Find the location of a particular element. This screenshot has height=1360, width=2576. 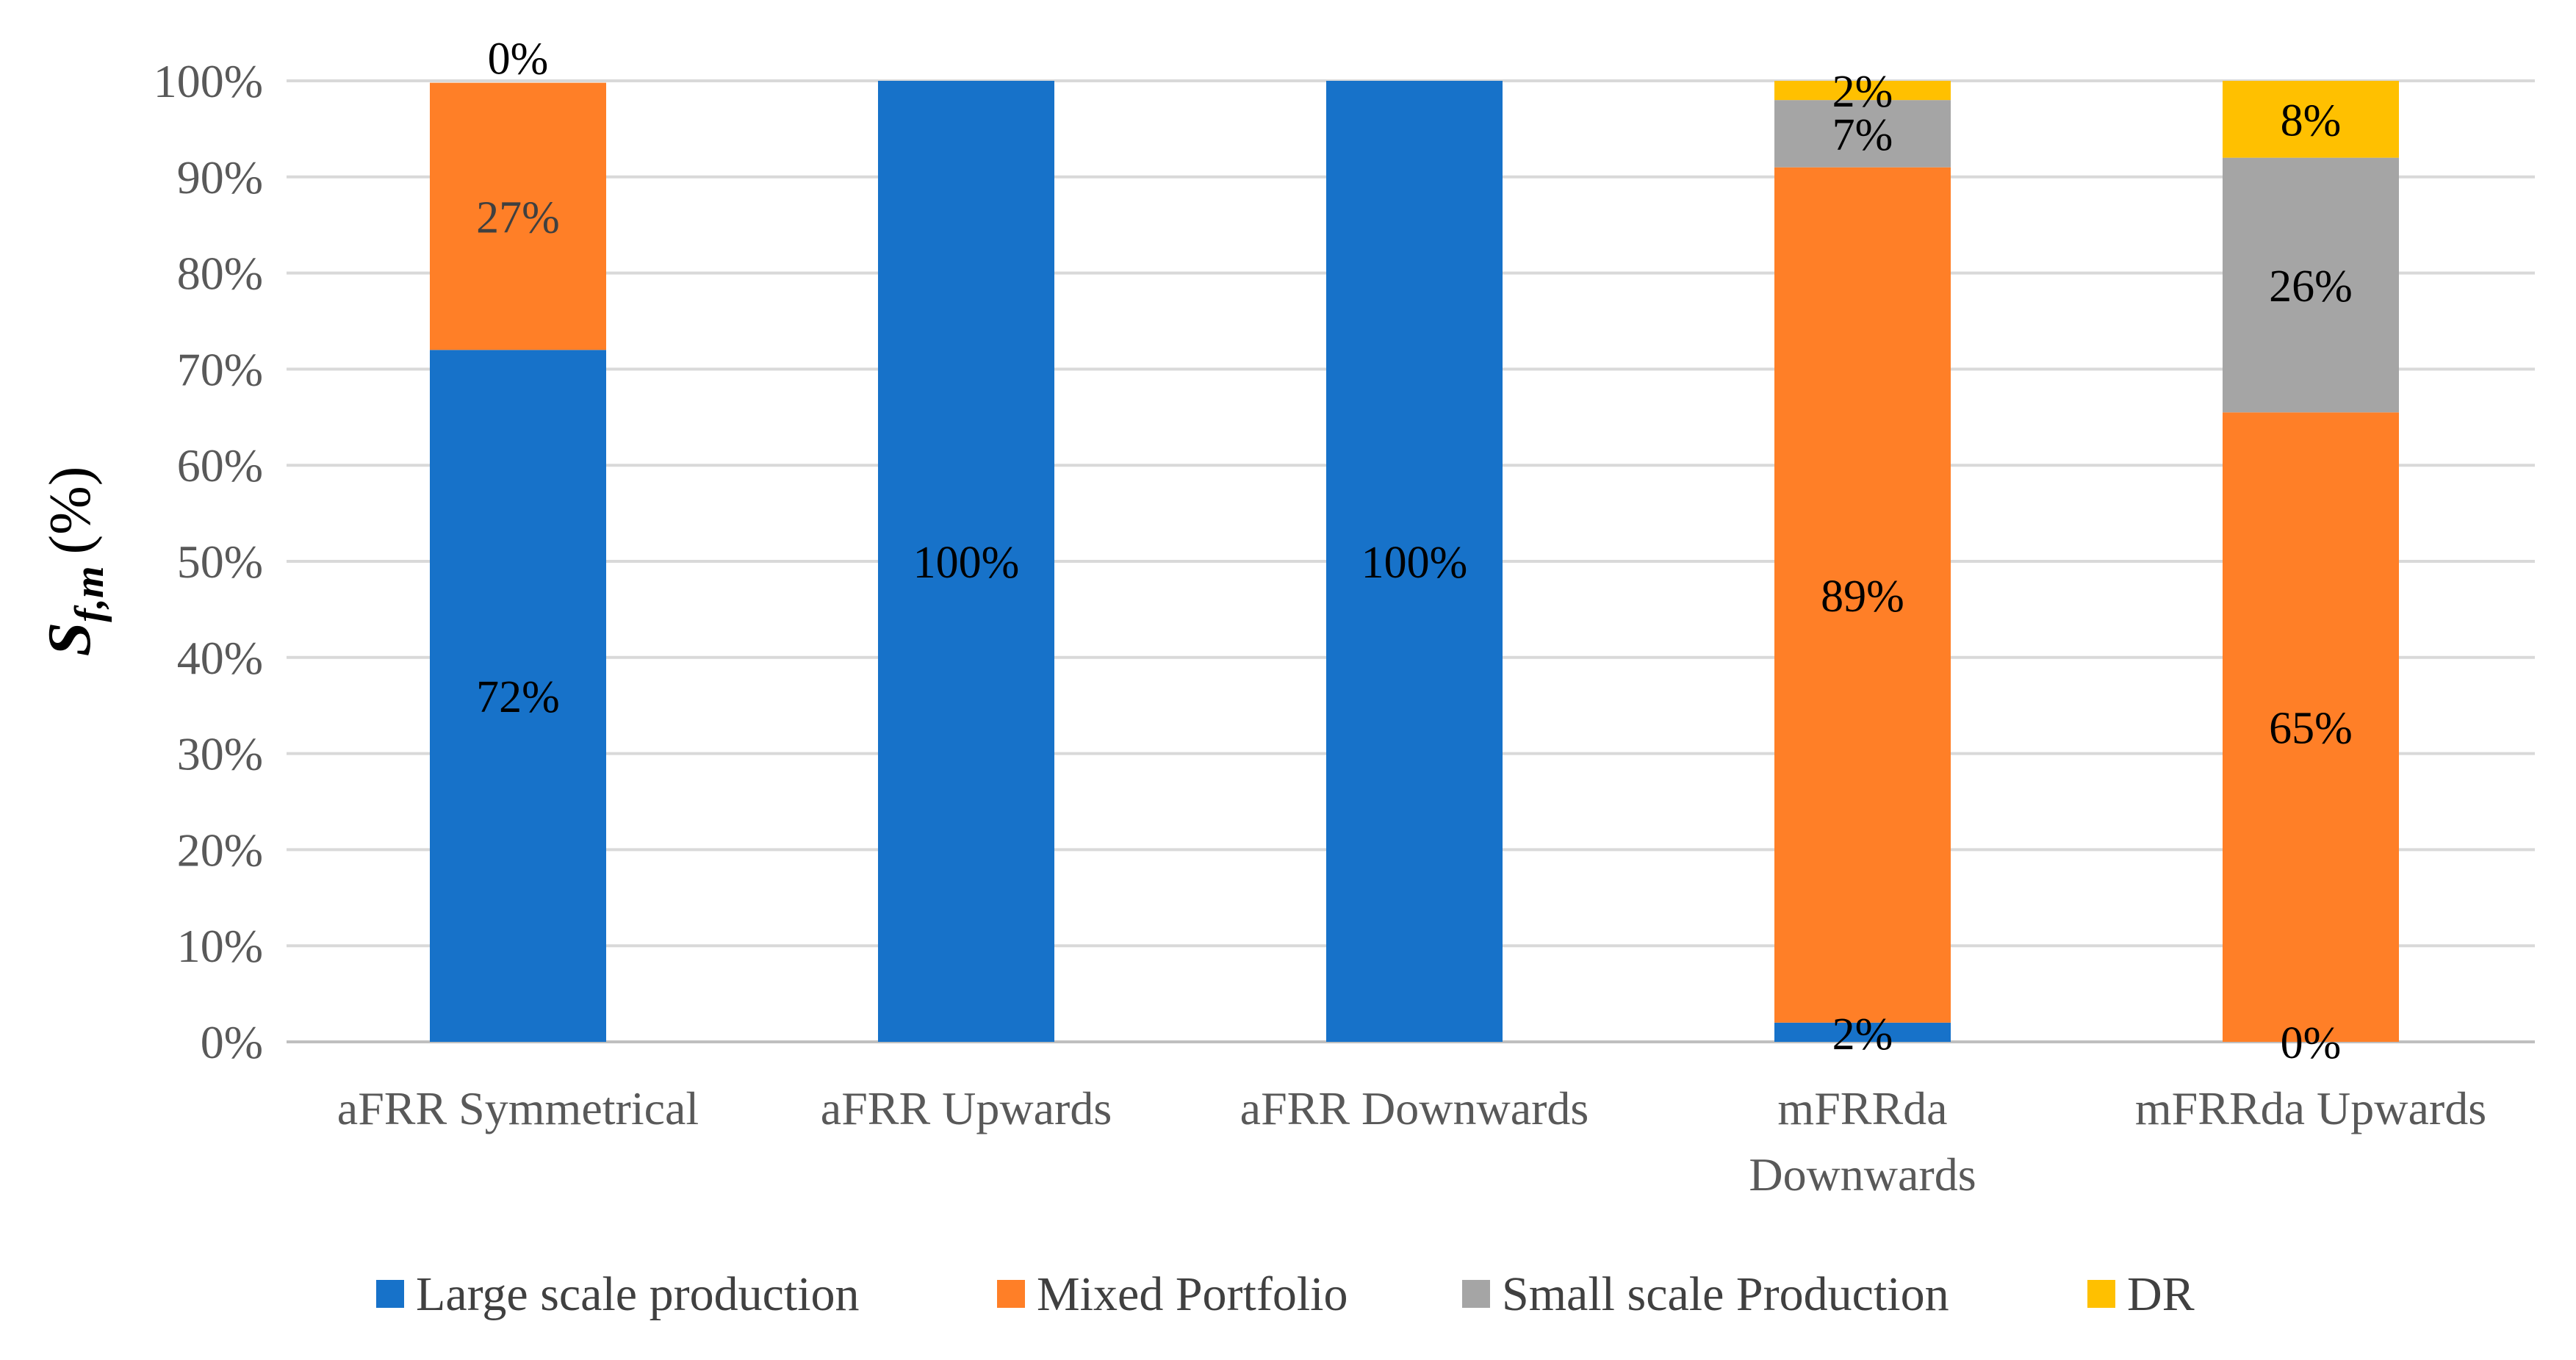

data-label: 65% is located at coordinates (2311, 729).